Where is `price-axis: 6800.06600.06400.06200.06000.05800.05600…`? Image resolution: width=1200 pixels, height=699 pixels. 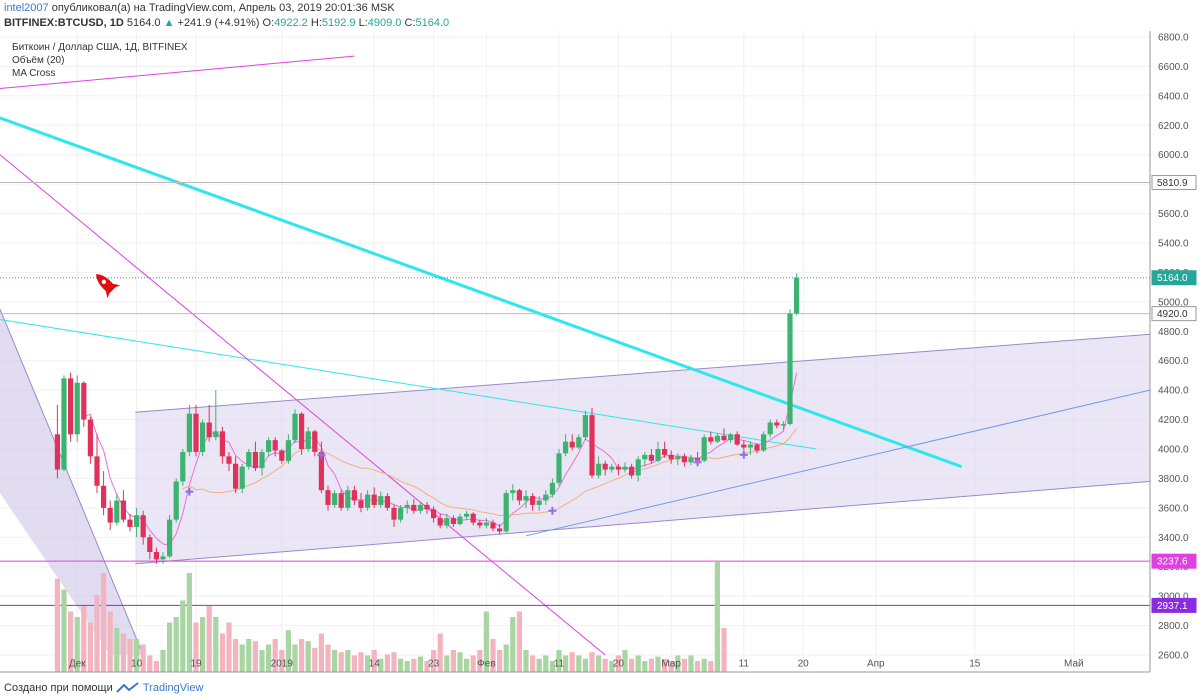 price-axis: 6800.06600.06400.06200.06000.05800.05600… is located at coordinates (1173, 351).